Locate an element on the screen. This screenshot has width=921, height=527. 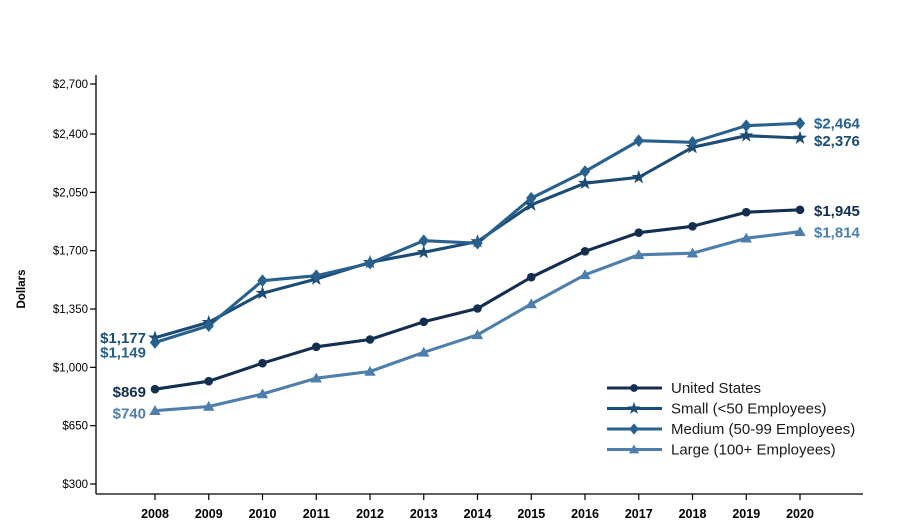
value-label-first-large-100-employees: $740 is located at coordinates (129, 414).